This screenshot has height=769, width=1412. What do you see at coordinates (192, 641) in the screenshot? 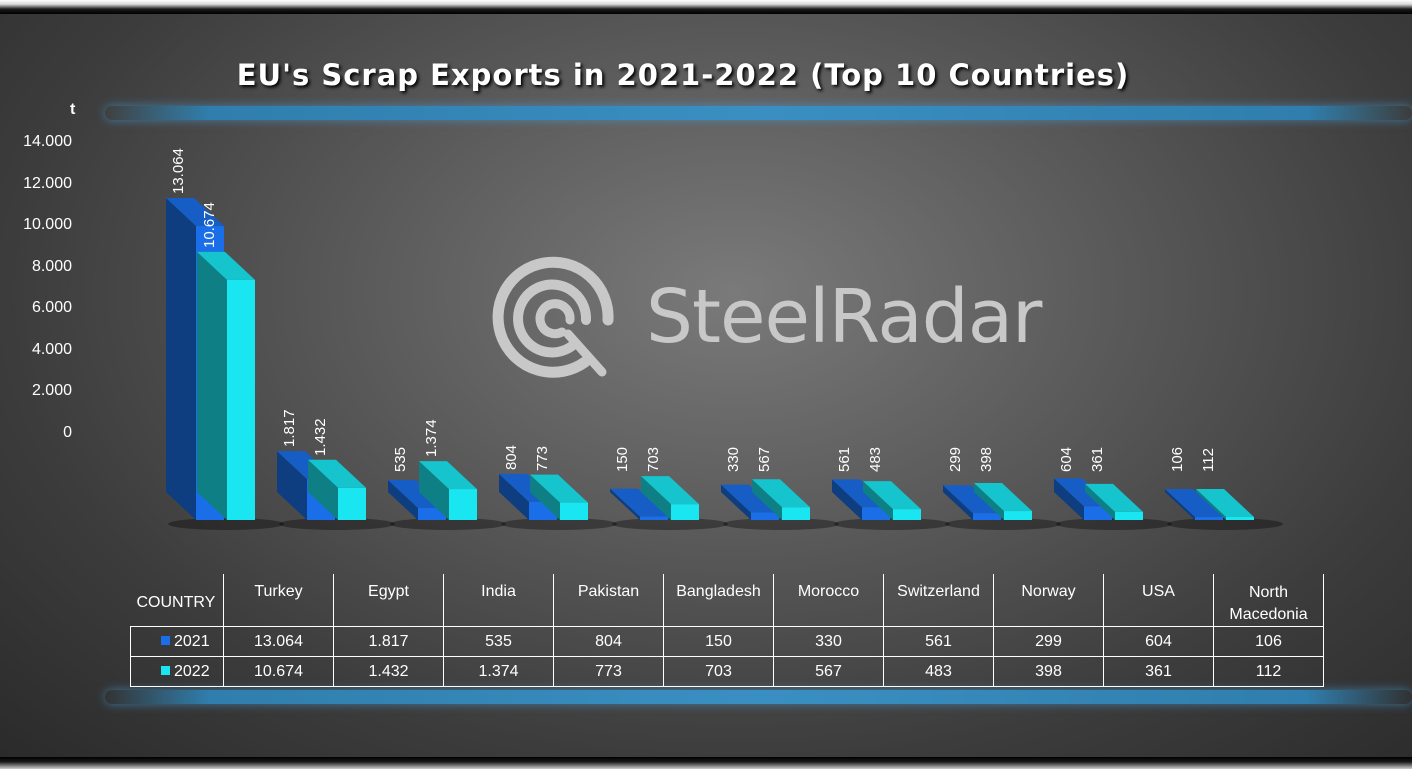
I see `series-name-2021: 2021` at bounding box center [192, 641].